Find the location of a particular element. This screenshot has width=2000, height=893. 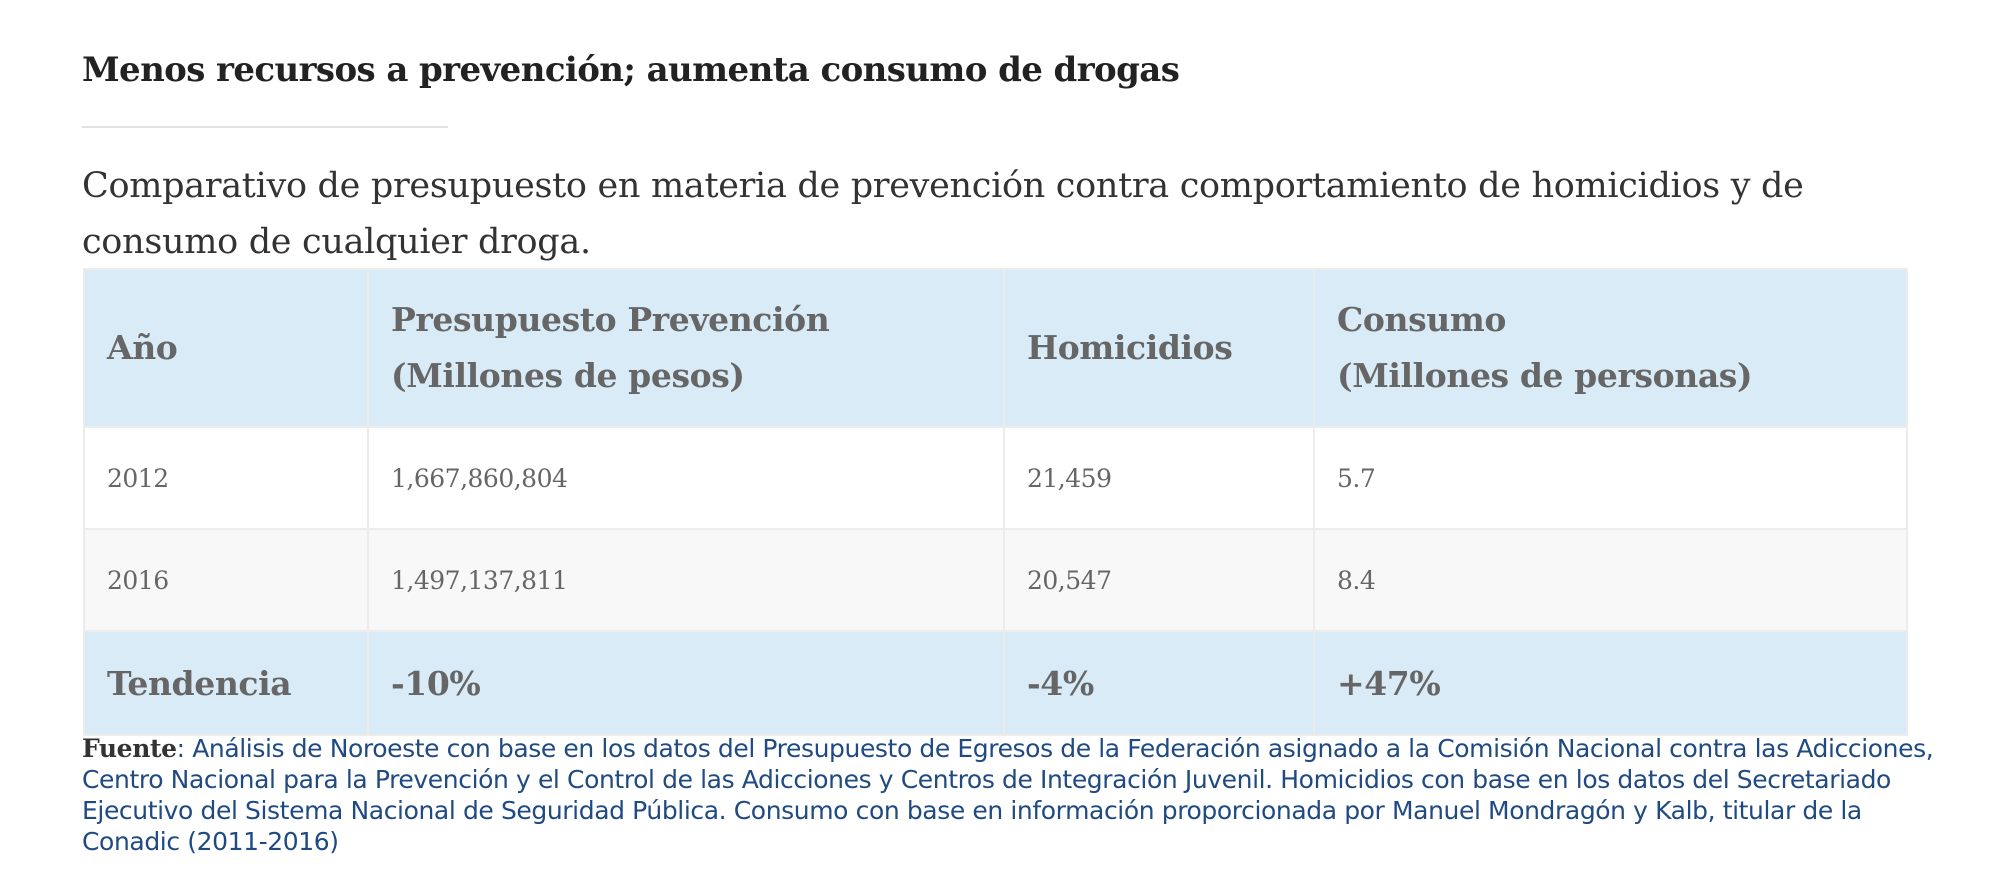

table-row: 2016 1,497,137,811 20,547 8.4 is located at coordinates (995, 580).